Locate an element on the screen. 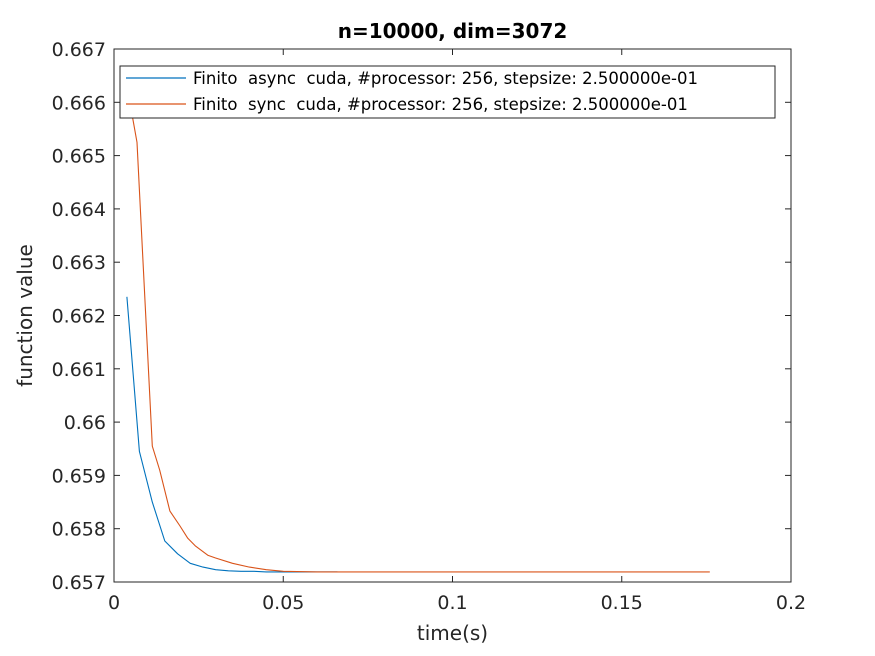  x-axis-label: time(s) is located at coordinates (452, 633).